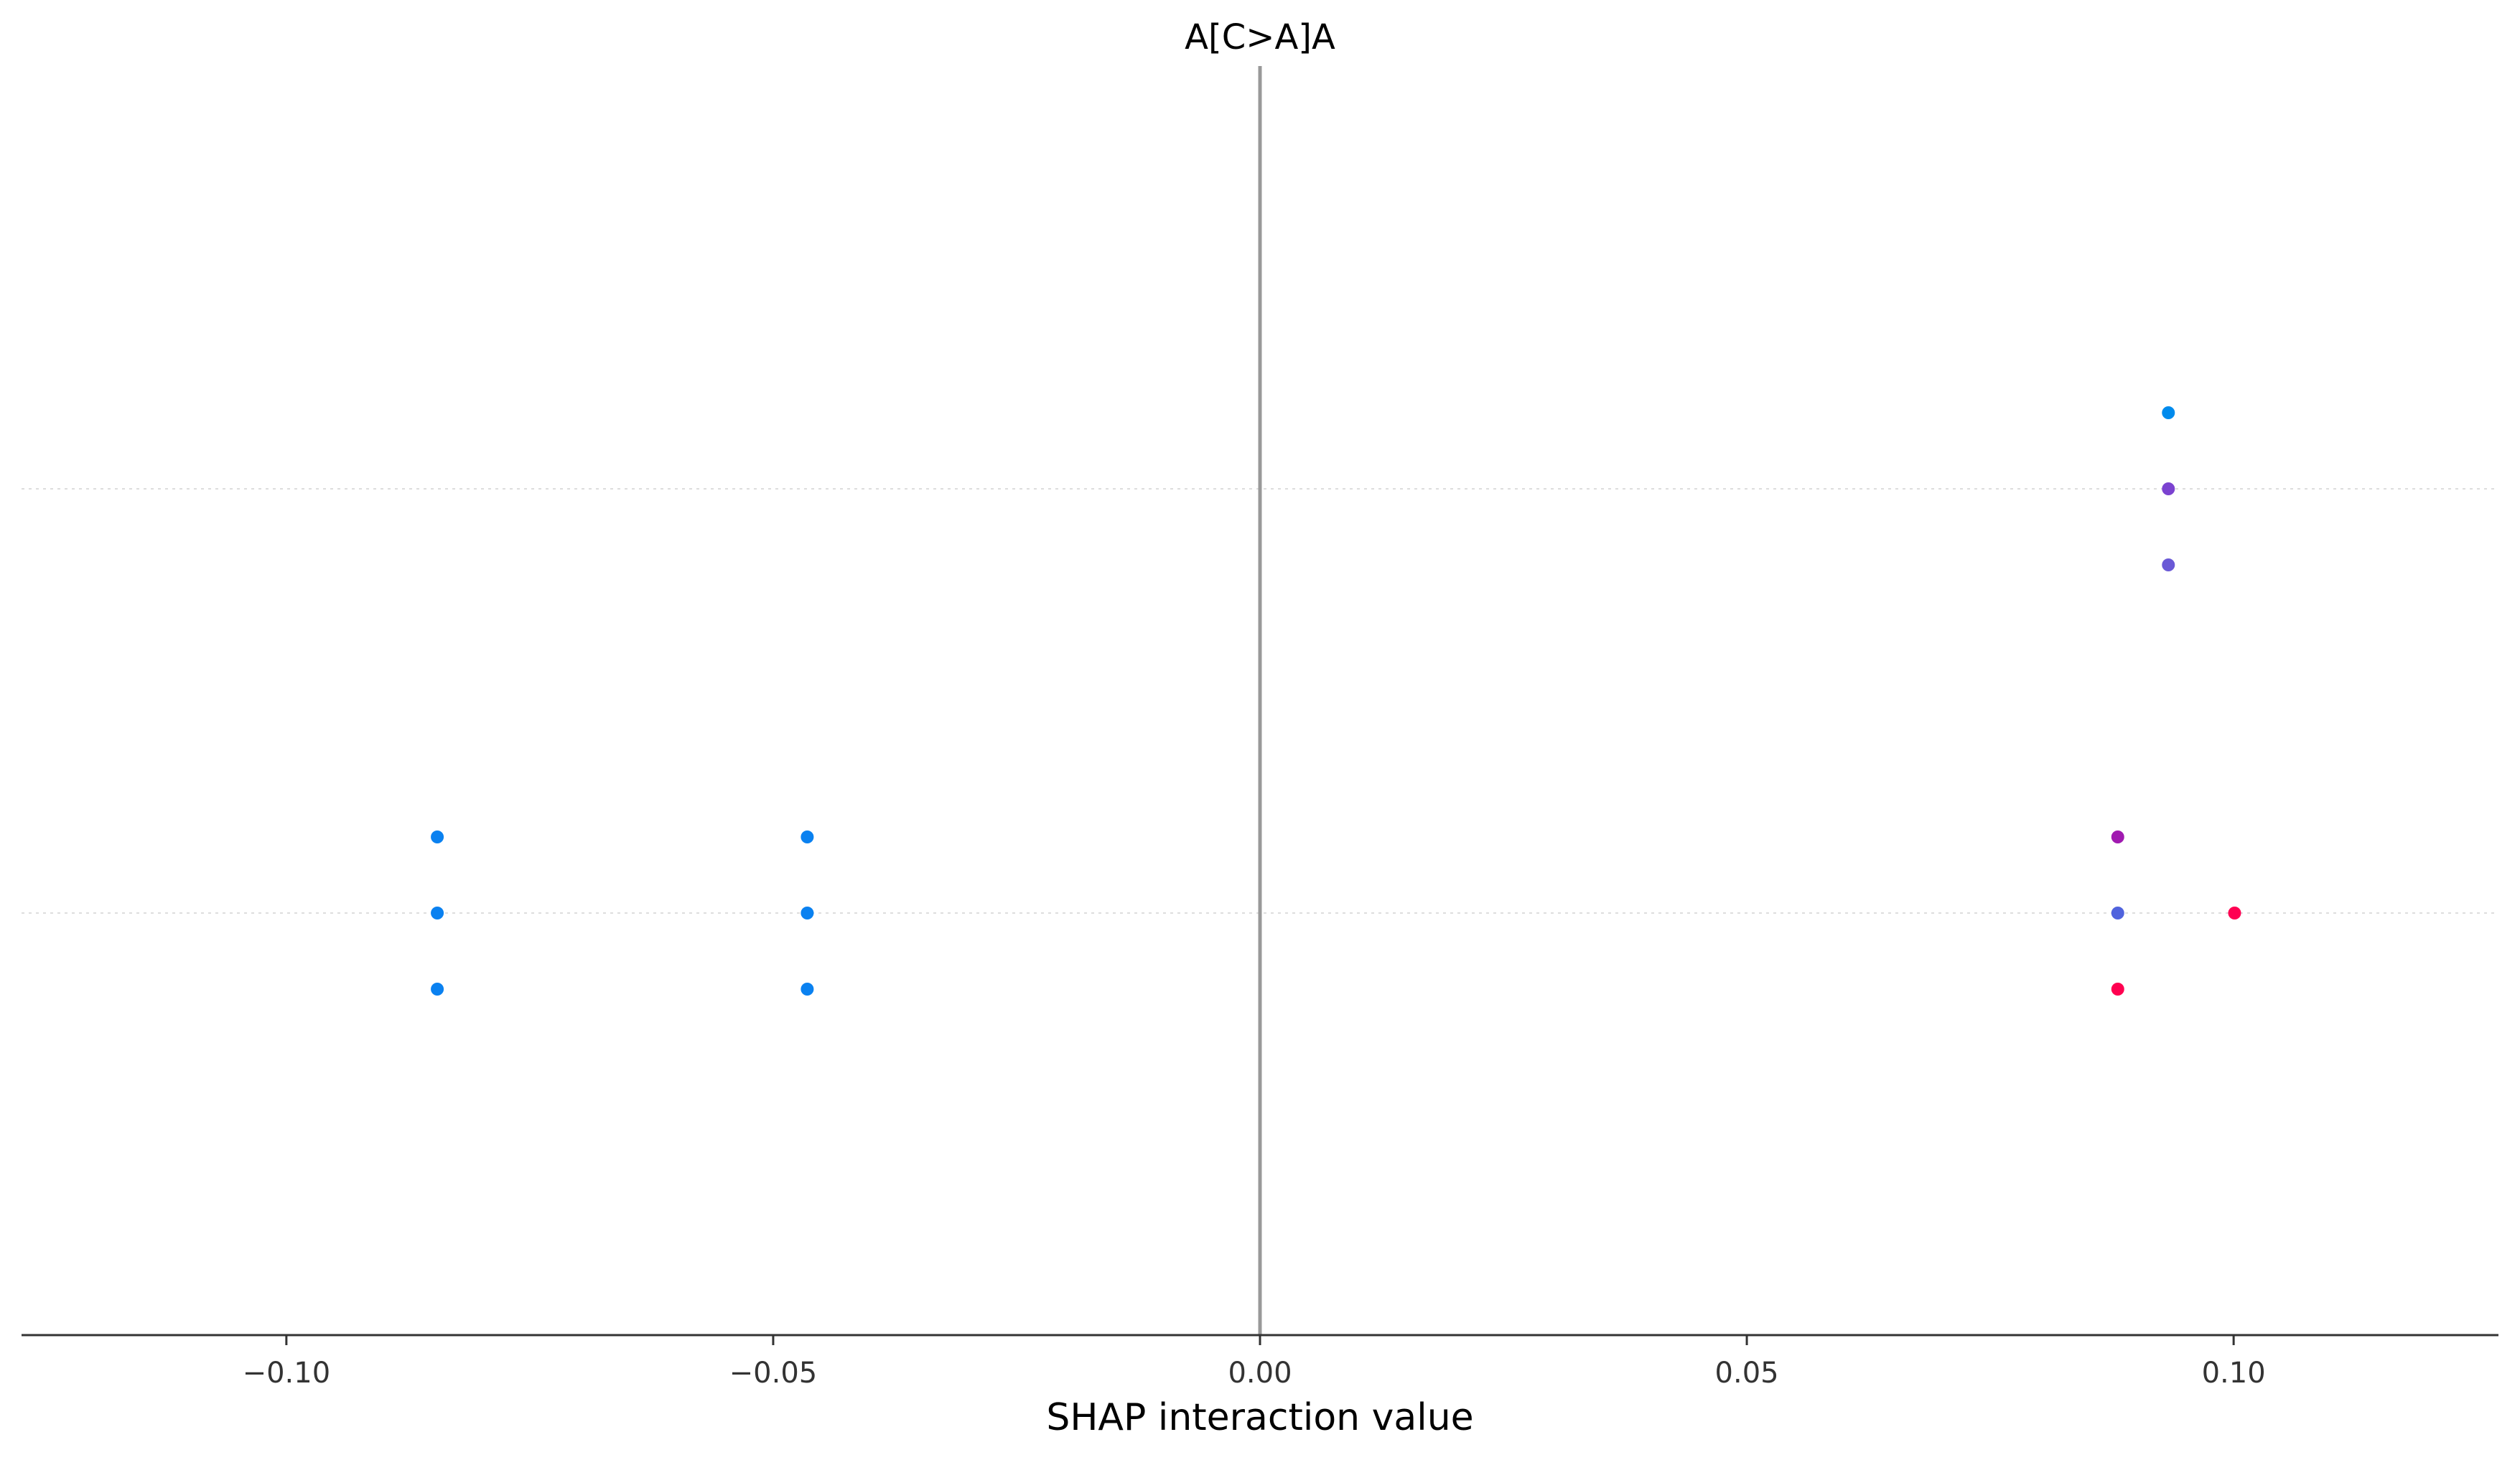 This screenshot has width=2520, height=1460. I want to click on x-tick-label: 0.05, so click(1747, 1373).